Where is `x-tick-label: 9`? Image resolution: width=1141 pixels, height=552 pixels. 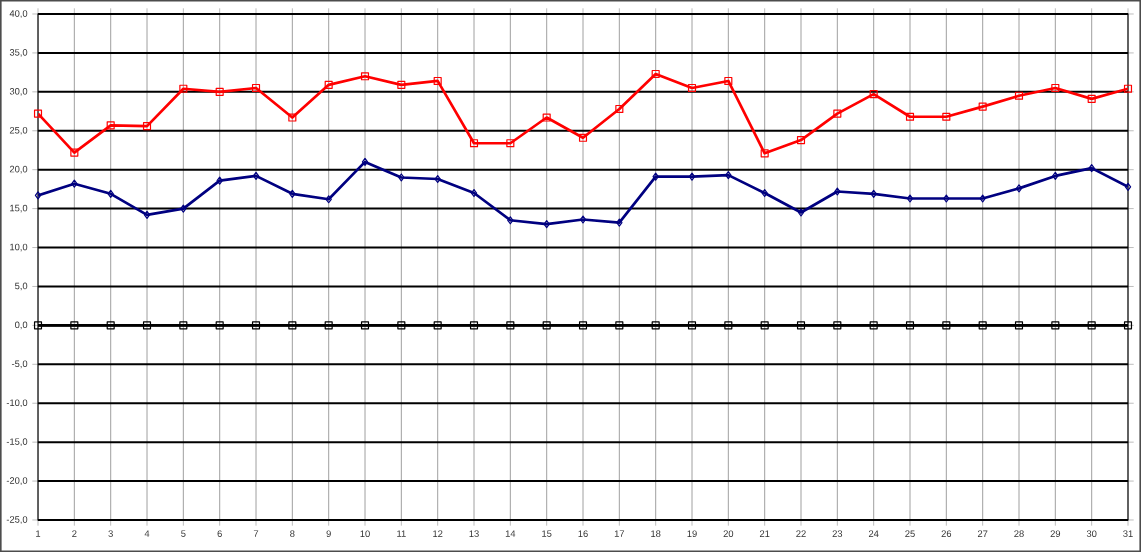 x-tick-label: 9 is located at coordinates (328, 533).